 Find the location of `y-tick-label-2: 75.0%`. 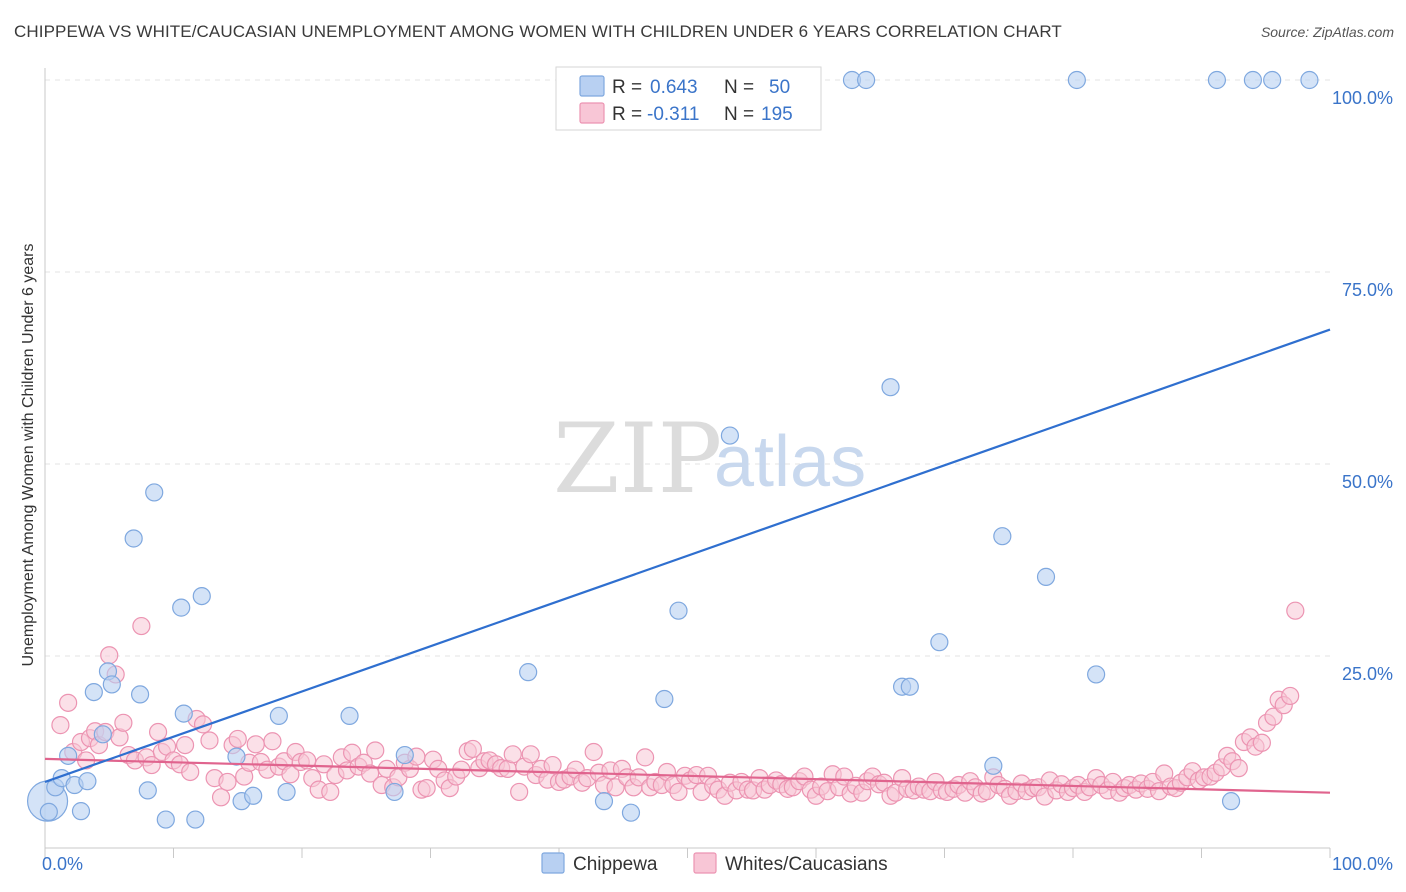

y-tick-label-2: 75.0% is located at coordinates (1367, 290).